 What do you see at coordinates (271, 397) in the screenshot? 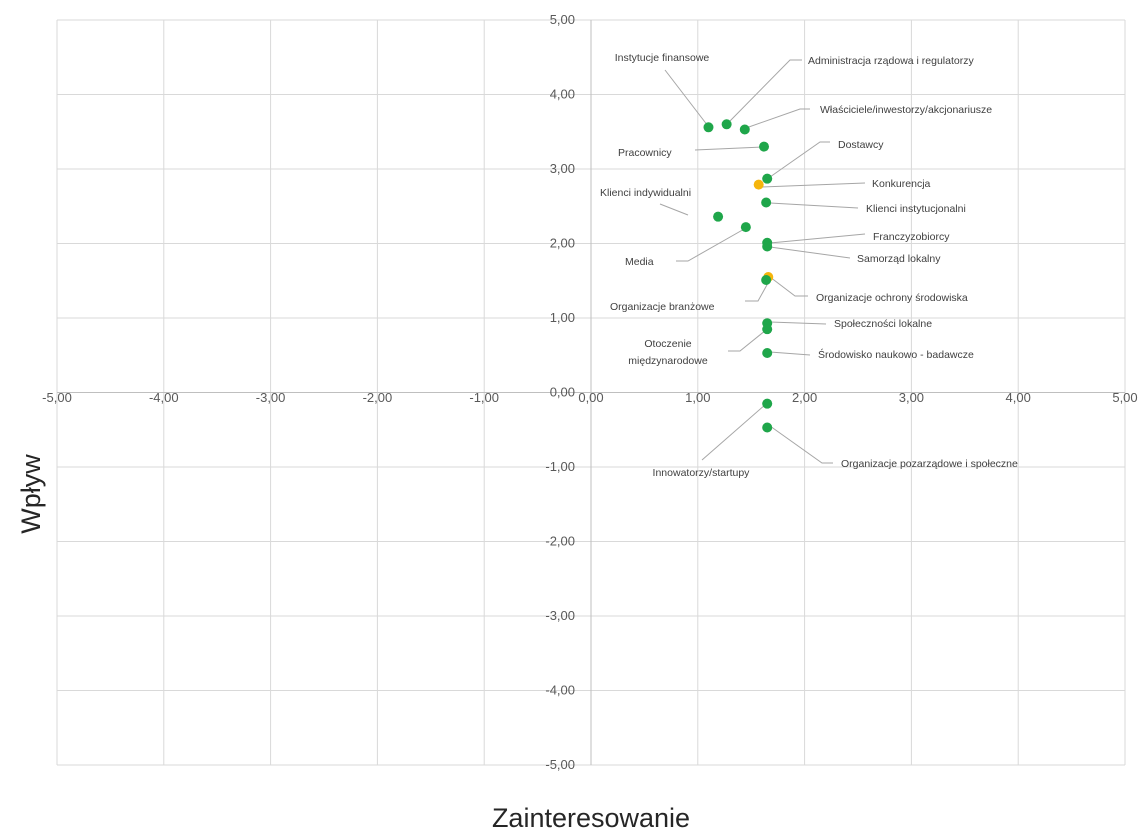
I see `x-tick-label: -3,00` at bounding box center [271, 397].